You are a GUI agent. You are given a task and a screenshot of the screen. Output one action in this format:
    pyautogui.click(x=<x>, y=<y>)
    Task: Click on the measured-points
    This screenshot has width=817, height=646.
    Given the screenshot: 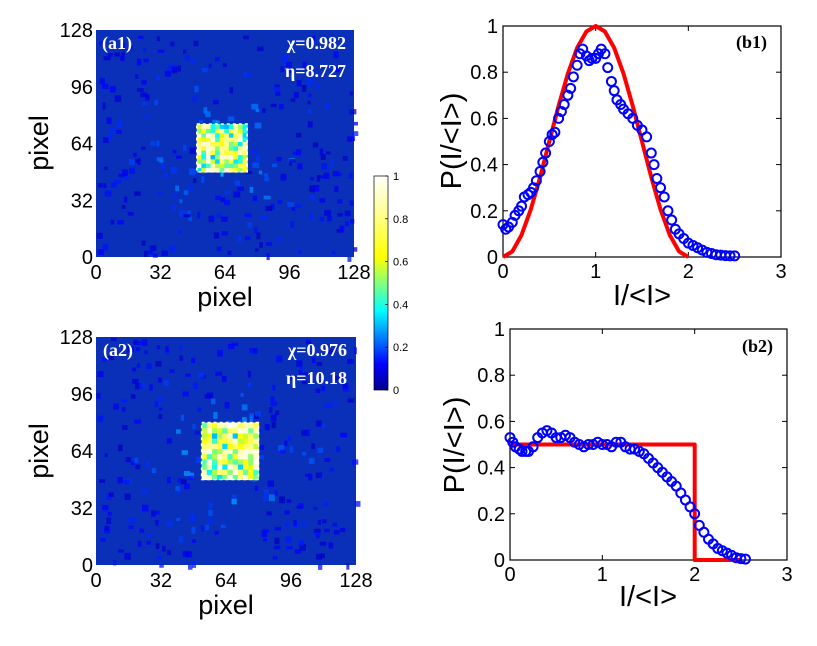 What is the action you would take?
    pyautogui.click(x=627, y=495)
    